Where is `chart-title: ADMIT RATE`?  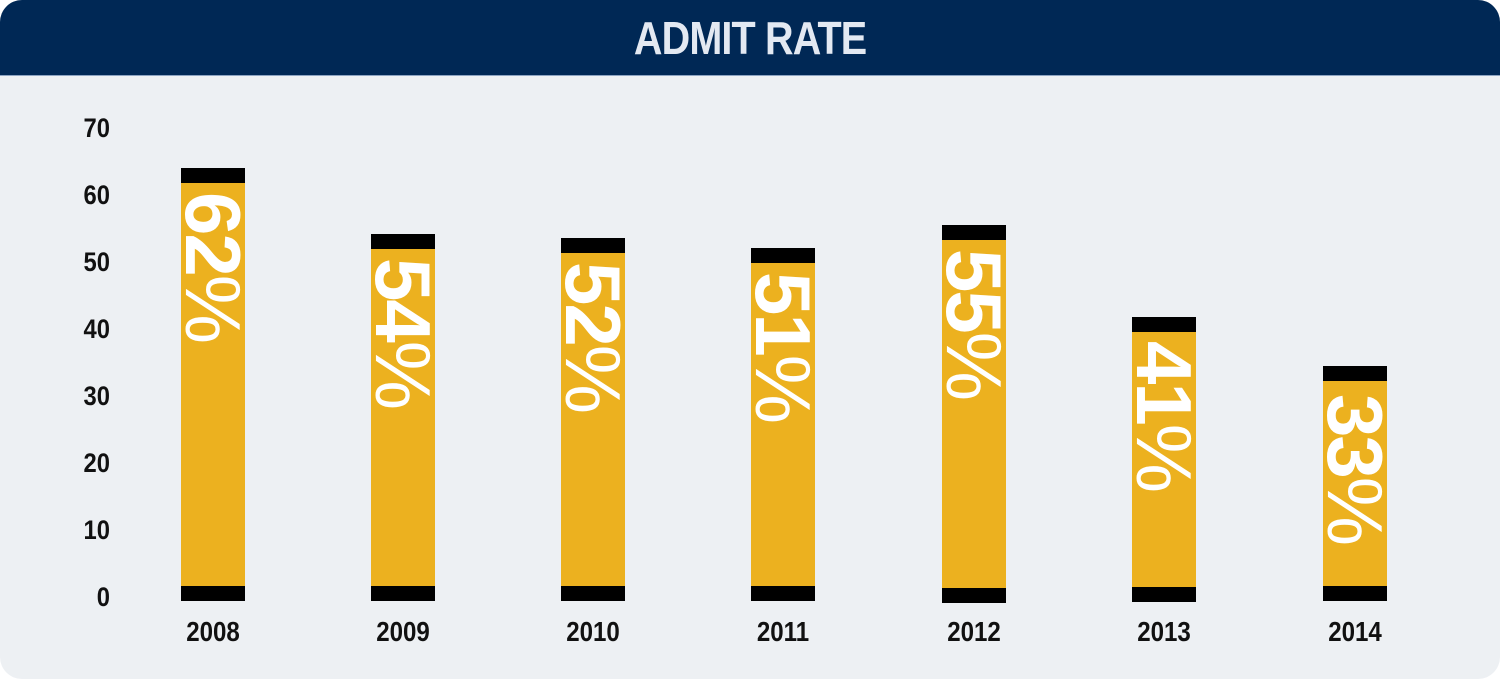 chart-title: ADMIT RATE is located at coordinates (750, 37).